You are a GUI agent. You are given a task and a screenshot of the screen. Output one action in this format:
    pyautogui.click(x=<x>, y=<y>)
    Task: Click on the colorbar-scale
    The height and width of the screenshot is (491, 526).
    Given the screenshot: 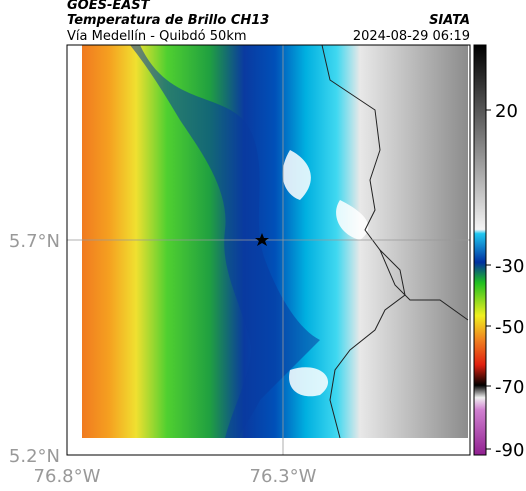 What is the action you would take?
    pyautogui.click(x=480, y=250)
    